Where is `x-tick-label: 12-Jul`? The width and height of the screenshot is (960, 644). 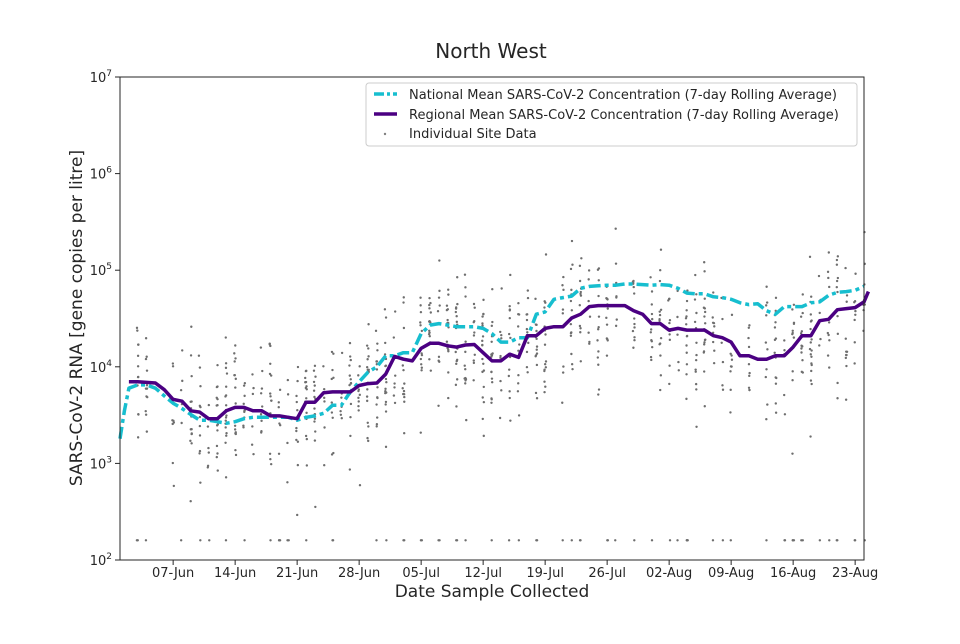 x-tick-label: 12-Jul is located at coordinates (483, 573).